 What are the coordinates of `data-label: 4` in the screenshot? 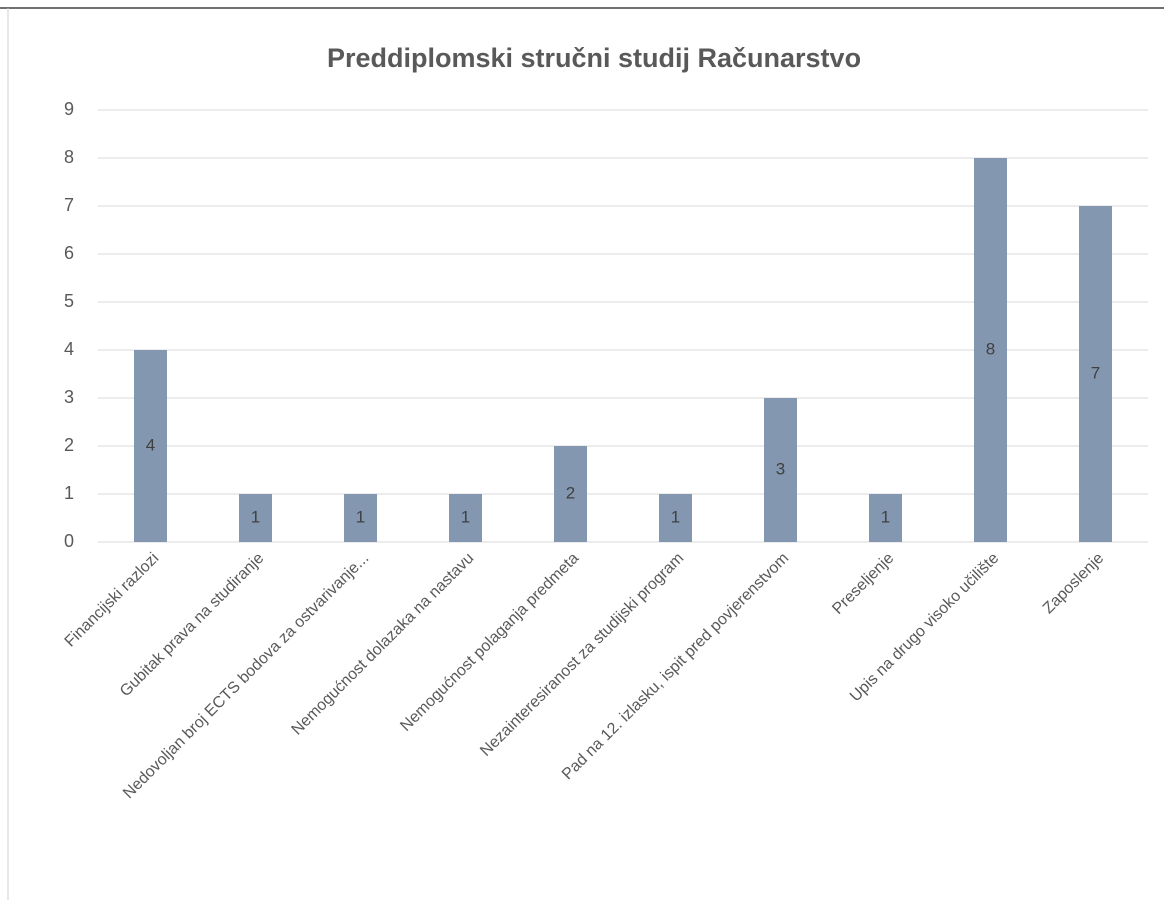 It's located at (150, 444).